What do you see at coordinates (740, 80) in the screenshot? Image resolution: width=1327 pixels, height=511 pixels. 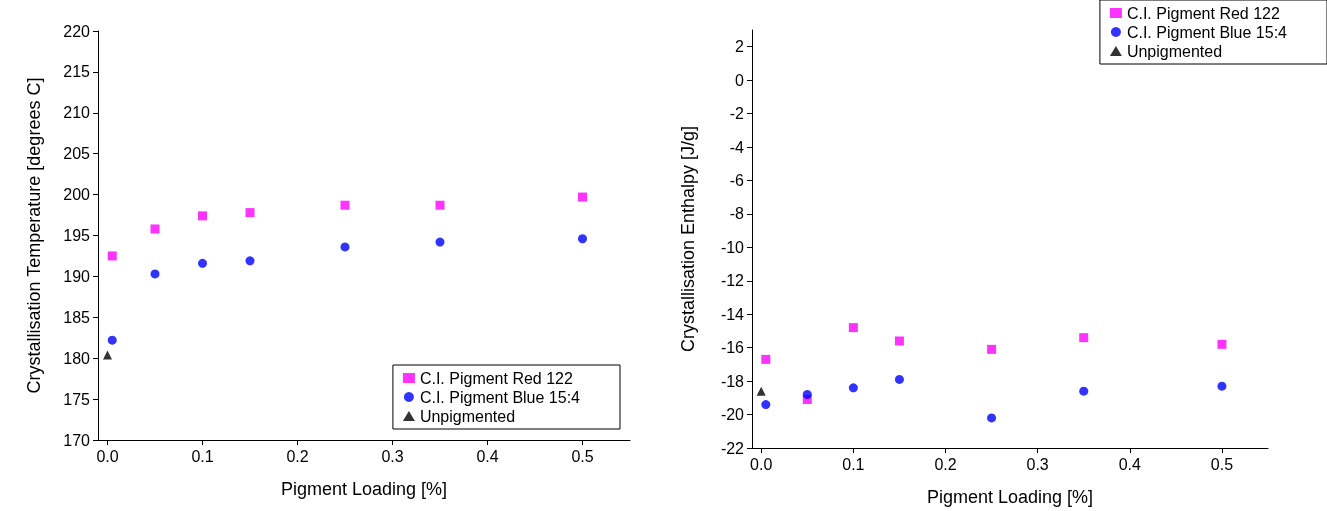 I see `y-tick-label: 0` at bounding box center [740, 80].